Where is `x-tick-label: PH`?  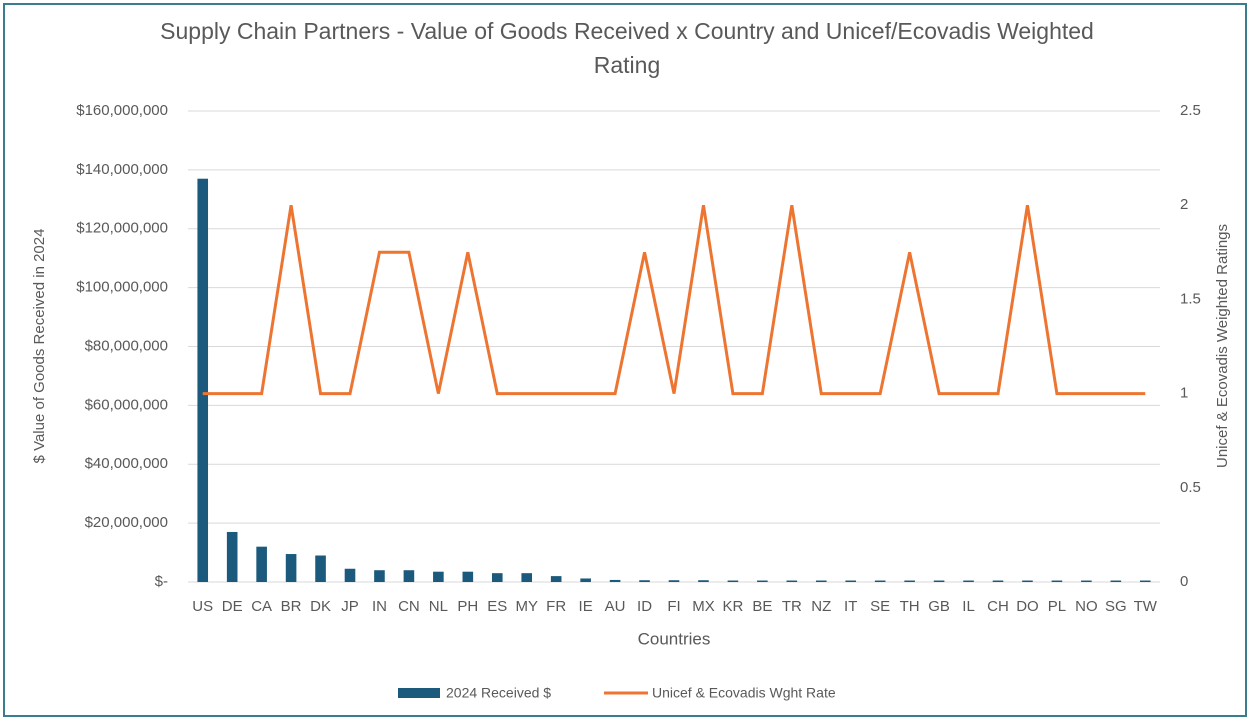
x-tick-label: PH is located at coordinates (467, 606).